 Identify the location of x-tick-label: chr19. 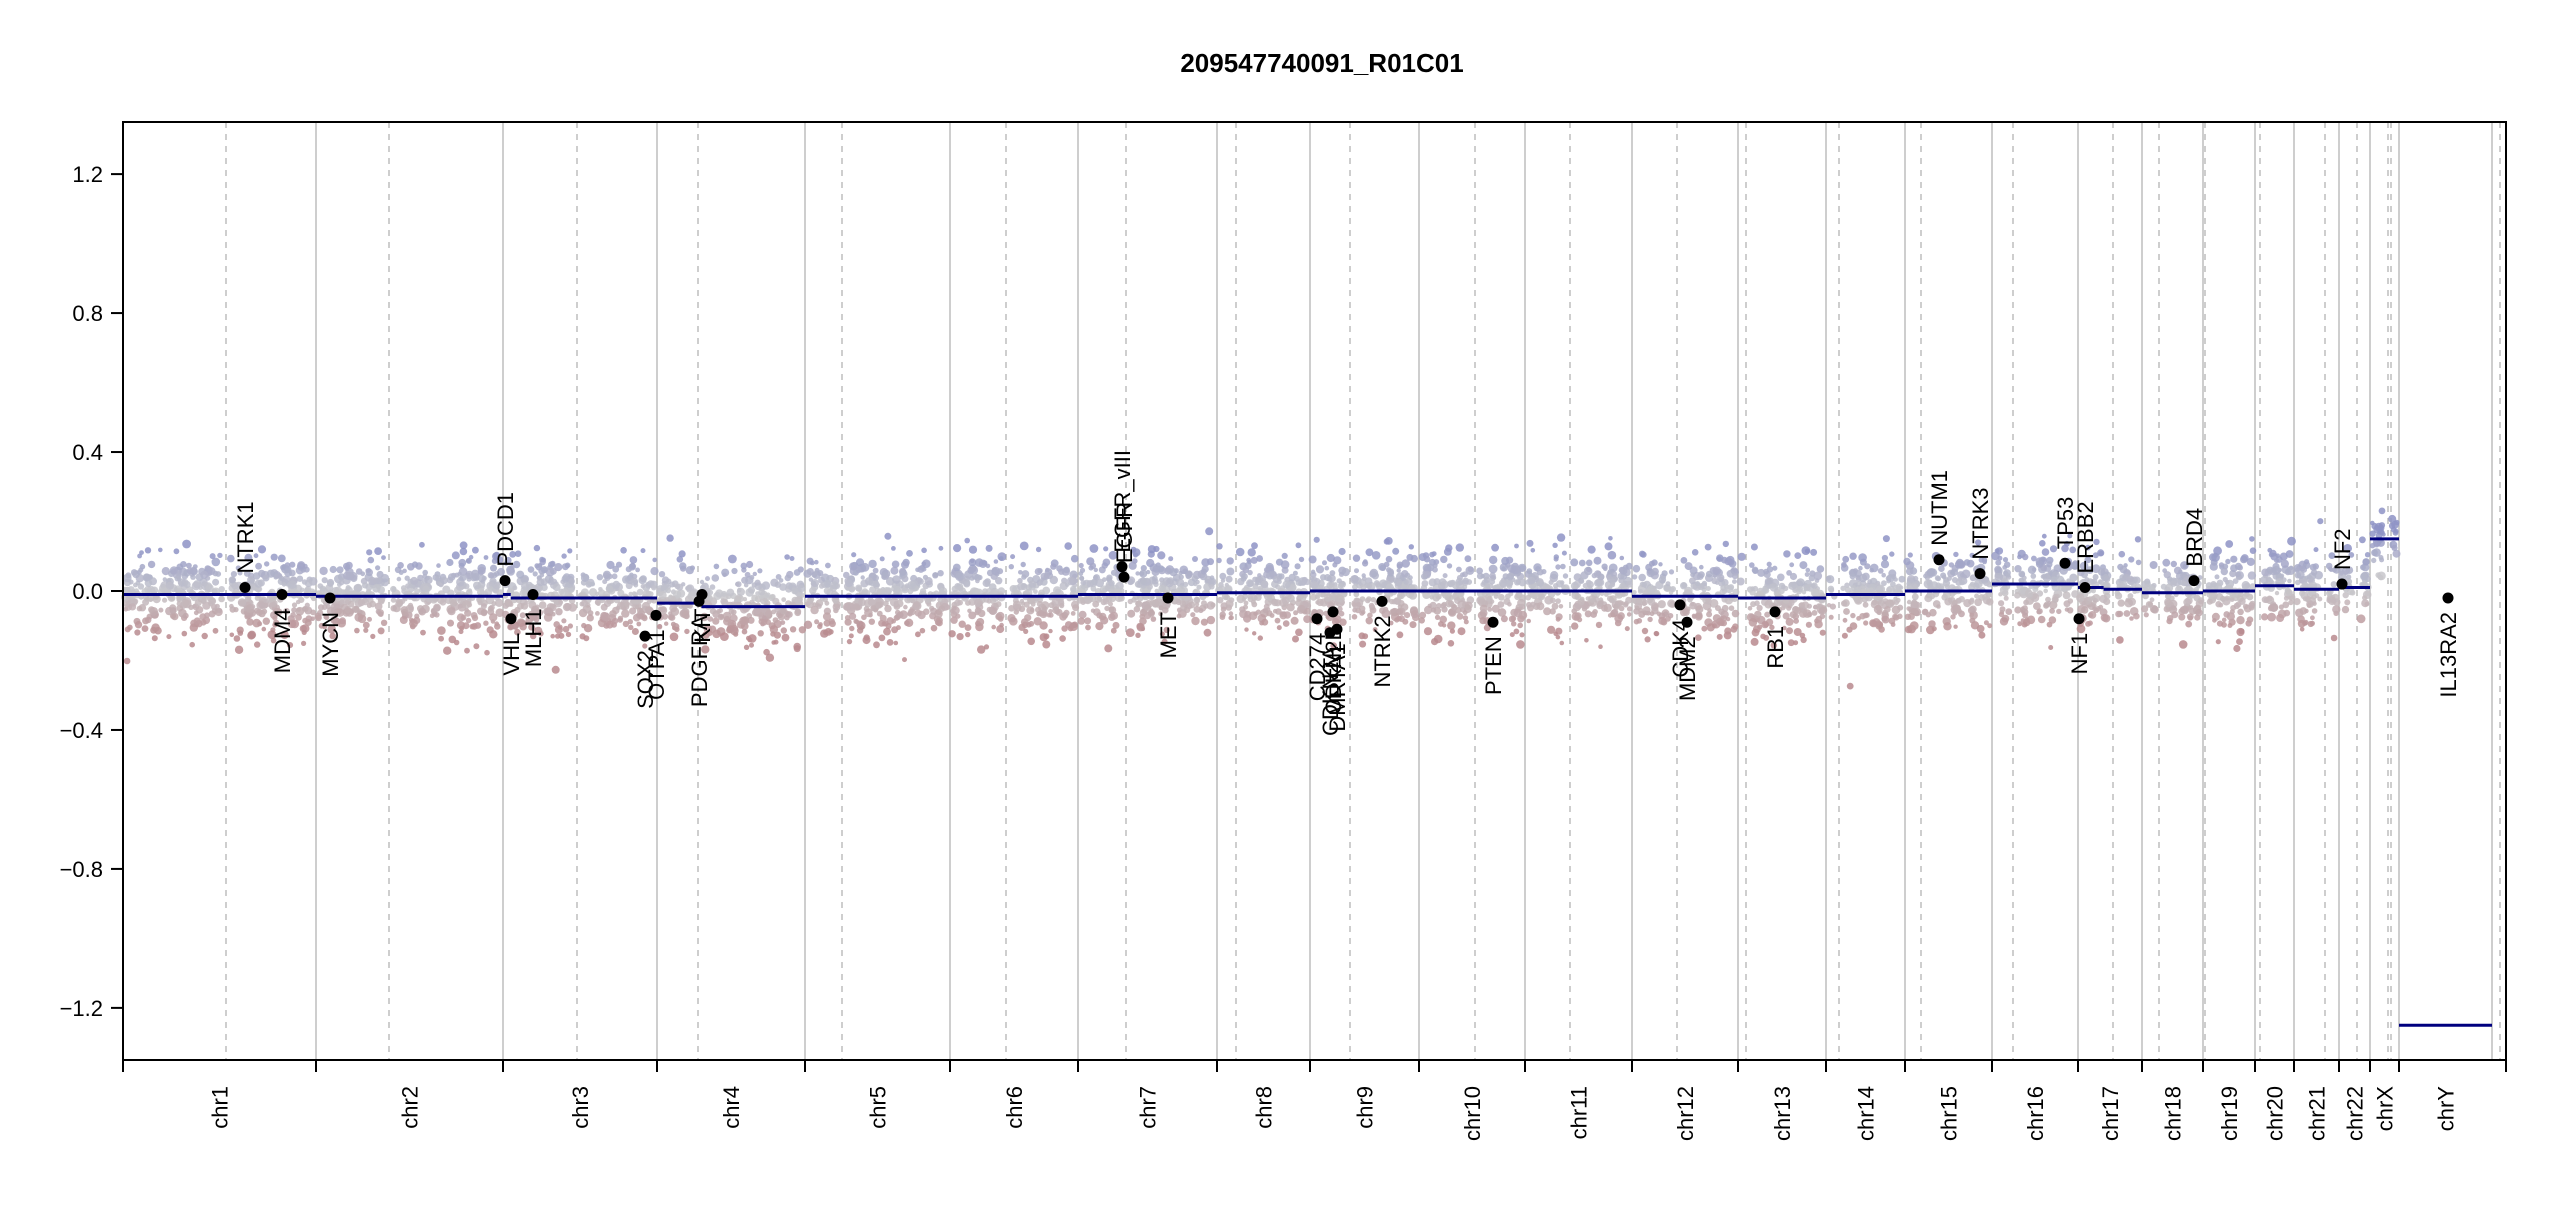
(2229, 1113).